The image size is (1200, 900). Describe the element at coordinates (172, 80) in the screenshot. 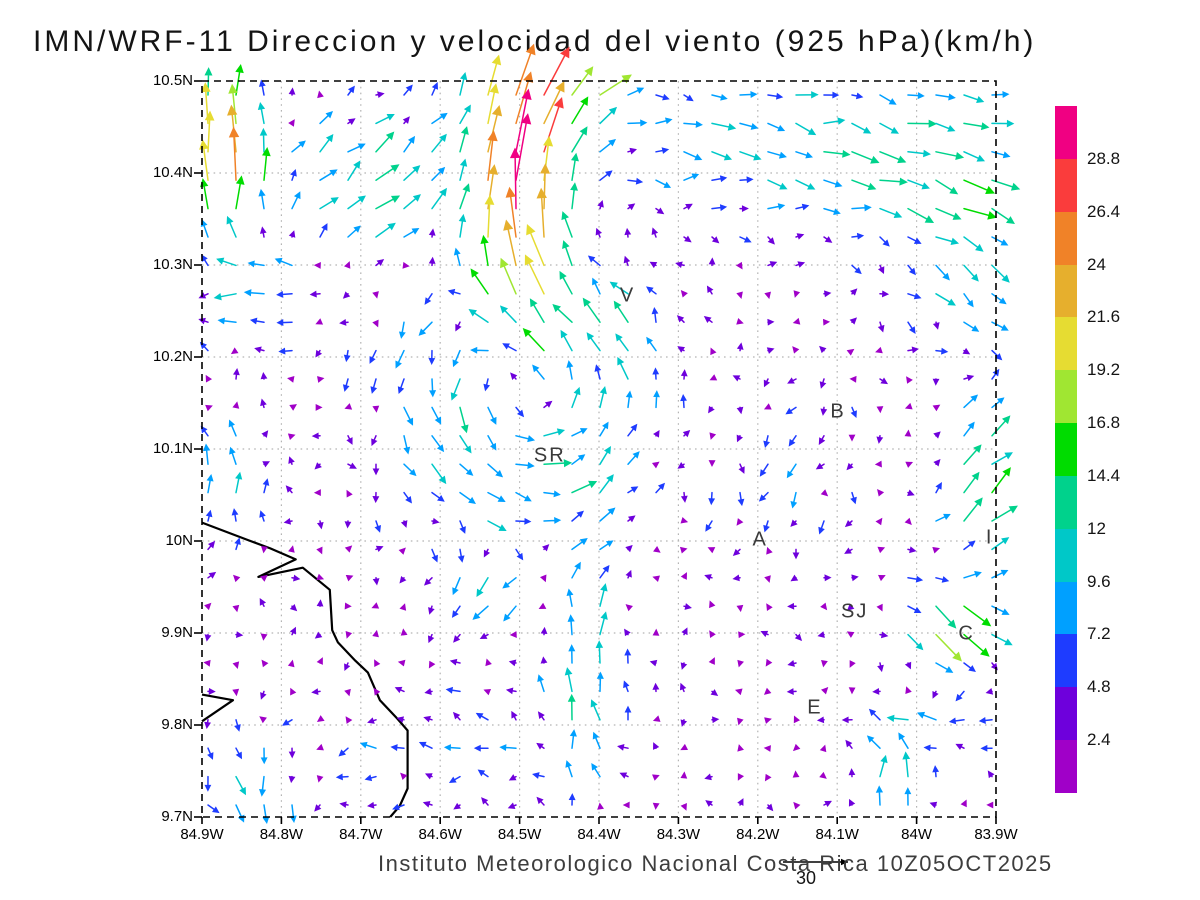

I see `y-axis-tick-label: 10.5N` at that location.